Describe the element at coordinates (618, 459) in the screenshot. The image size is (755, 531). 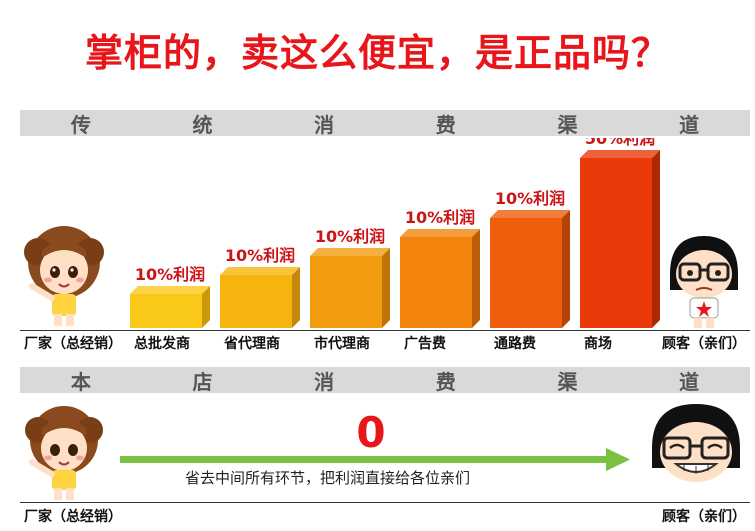
I see `arrow-head` at that location.